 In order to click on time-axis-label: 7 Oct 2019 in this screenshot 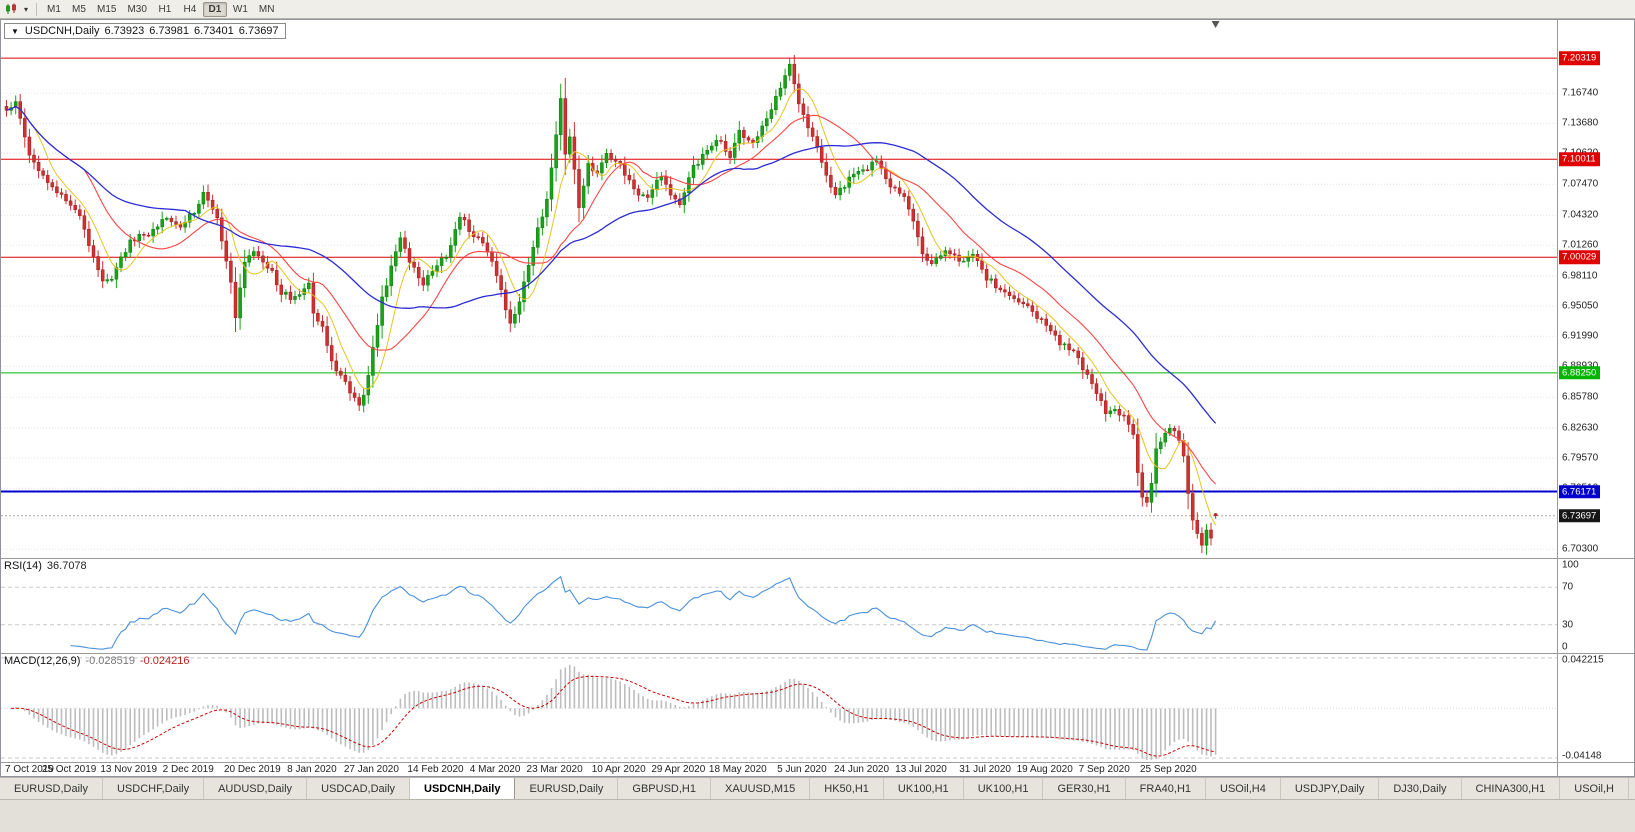, I will do `click(29, 769)`.